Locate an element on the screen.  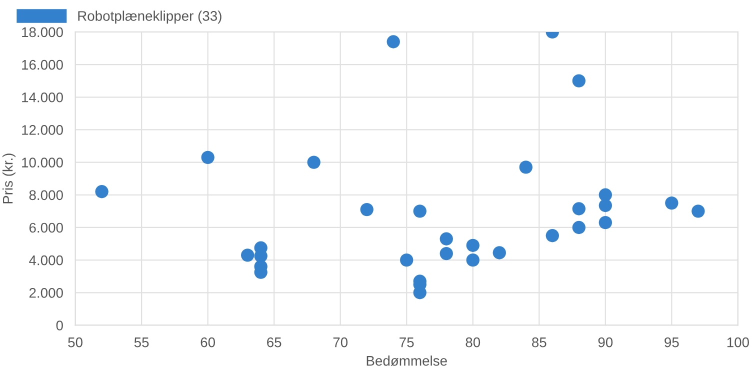
y-tick-label: 2.000 is located at coordinates (46, 293).